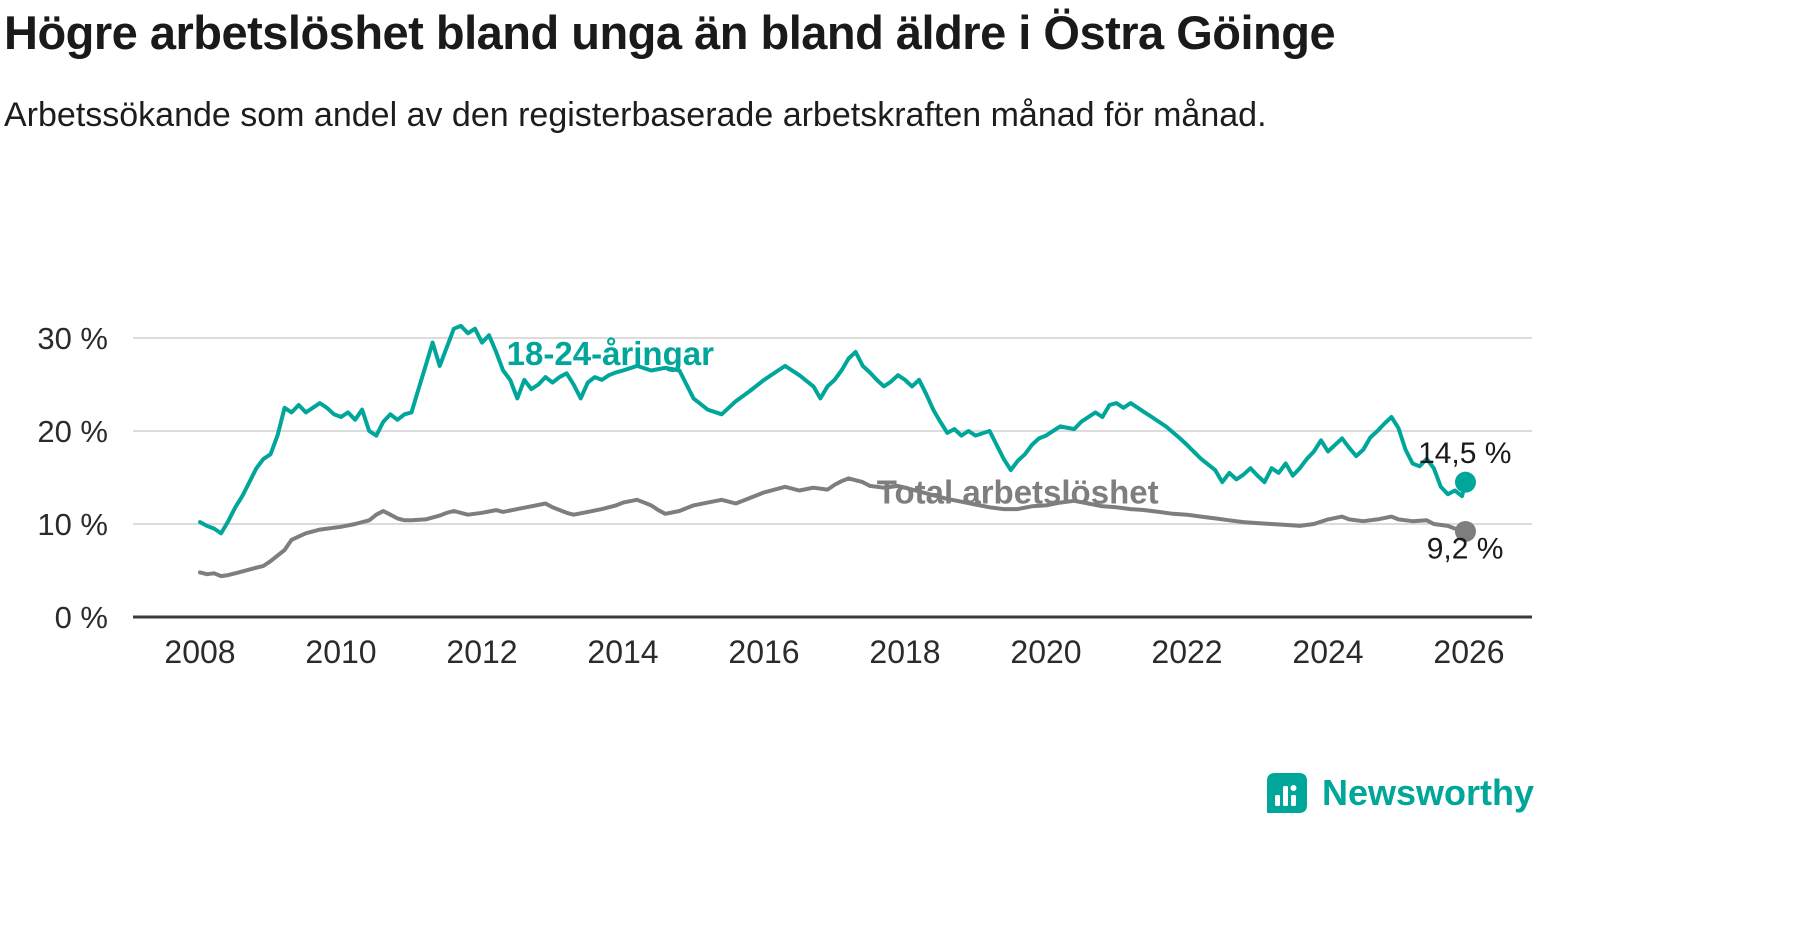 The height and width of the screenshot is (948, 1800). I want to click on y-tick-label-10: 10 %, so click(72, 524).